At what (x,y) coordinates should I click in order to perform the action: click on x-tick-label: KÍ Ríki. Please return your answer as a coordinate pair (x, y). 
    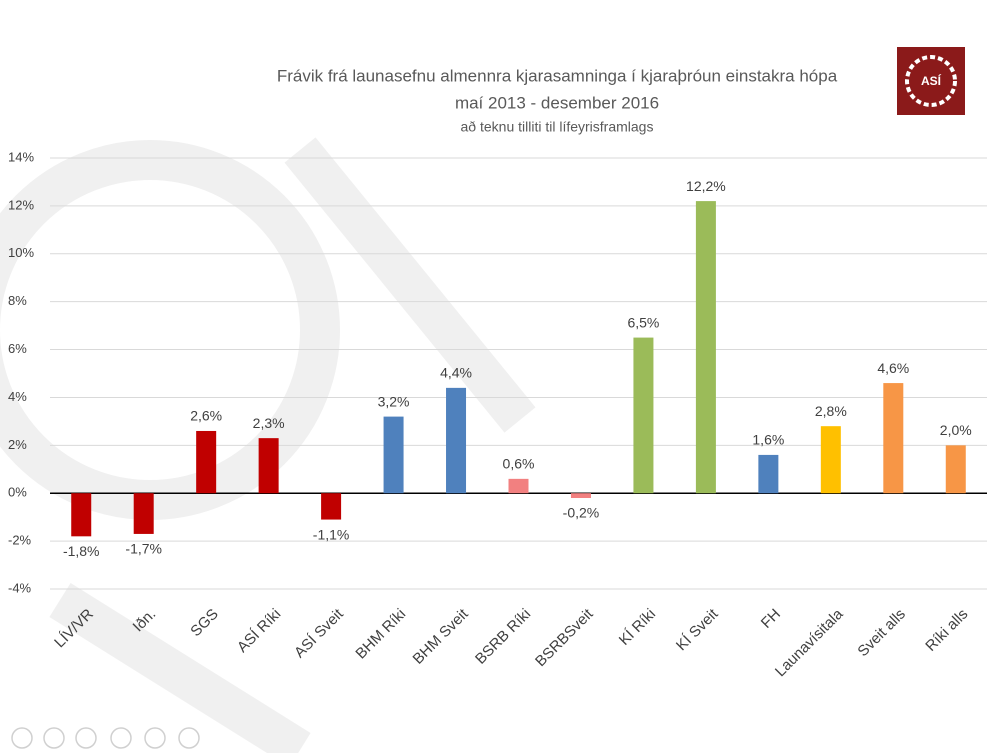
    Looking at the image, I should click on (637, 627).